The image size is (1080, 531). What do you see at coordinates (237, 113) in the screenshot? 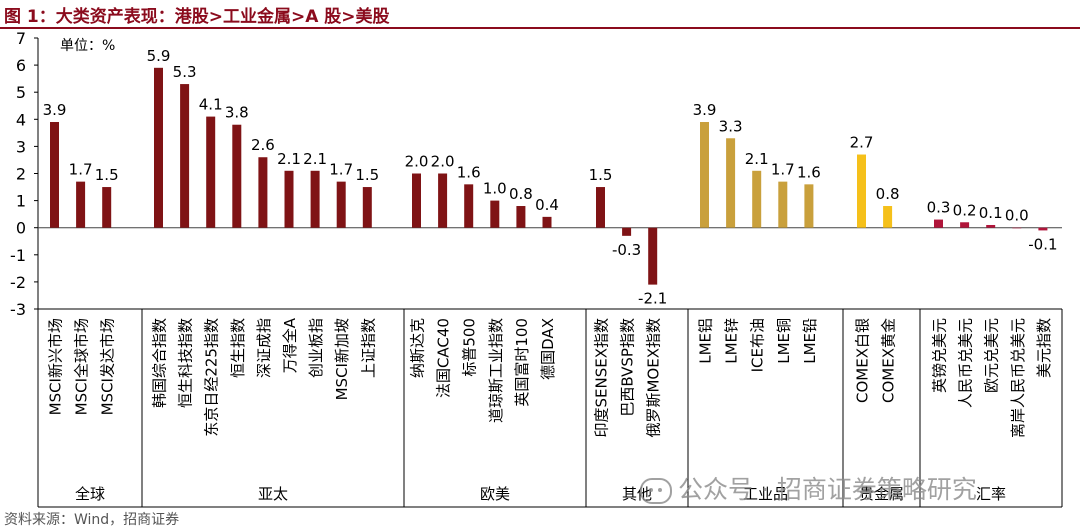
I see `data-label: 3.8` at bounding box center [237, 113].